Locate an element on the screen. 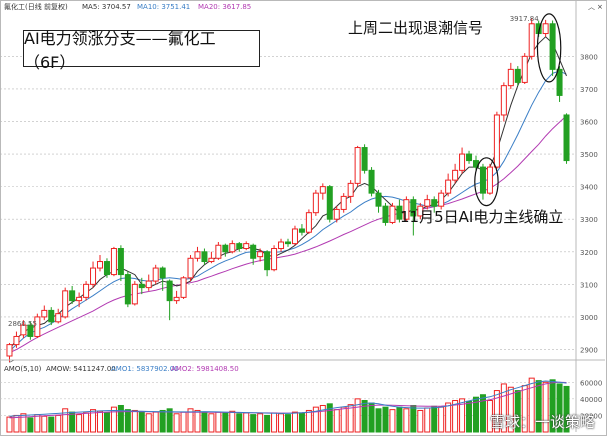 The width and height of the screenshot is (607, 436). header-ma20: MA20: 3617.85 is located at coordinates (224, 7).